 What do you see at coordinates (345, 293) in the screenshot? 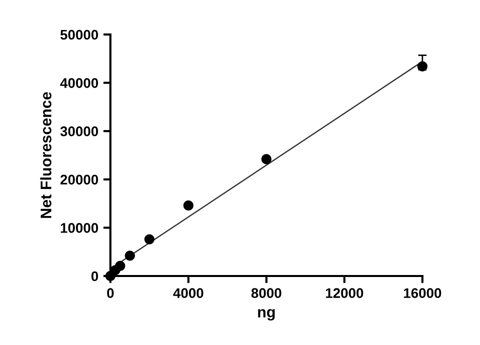
I see `x-tick-label: 12000` at bounding box center [345, 293].